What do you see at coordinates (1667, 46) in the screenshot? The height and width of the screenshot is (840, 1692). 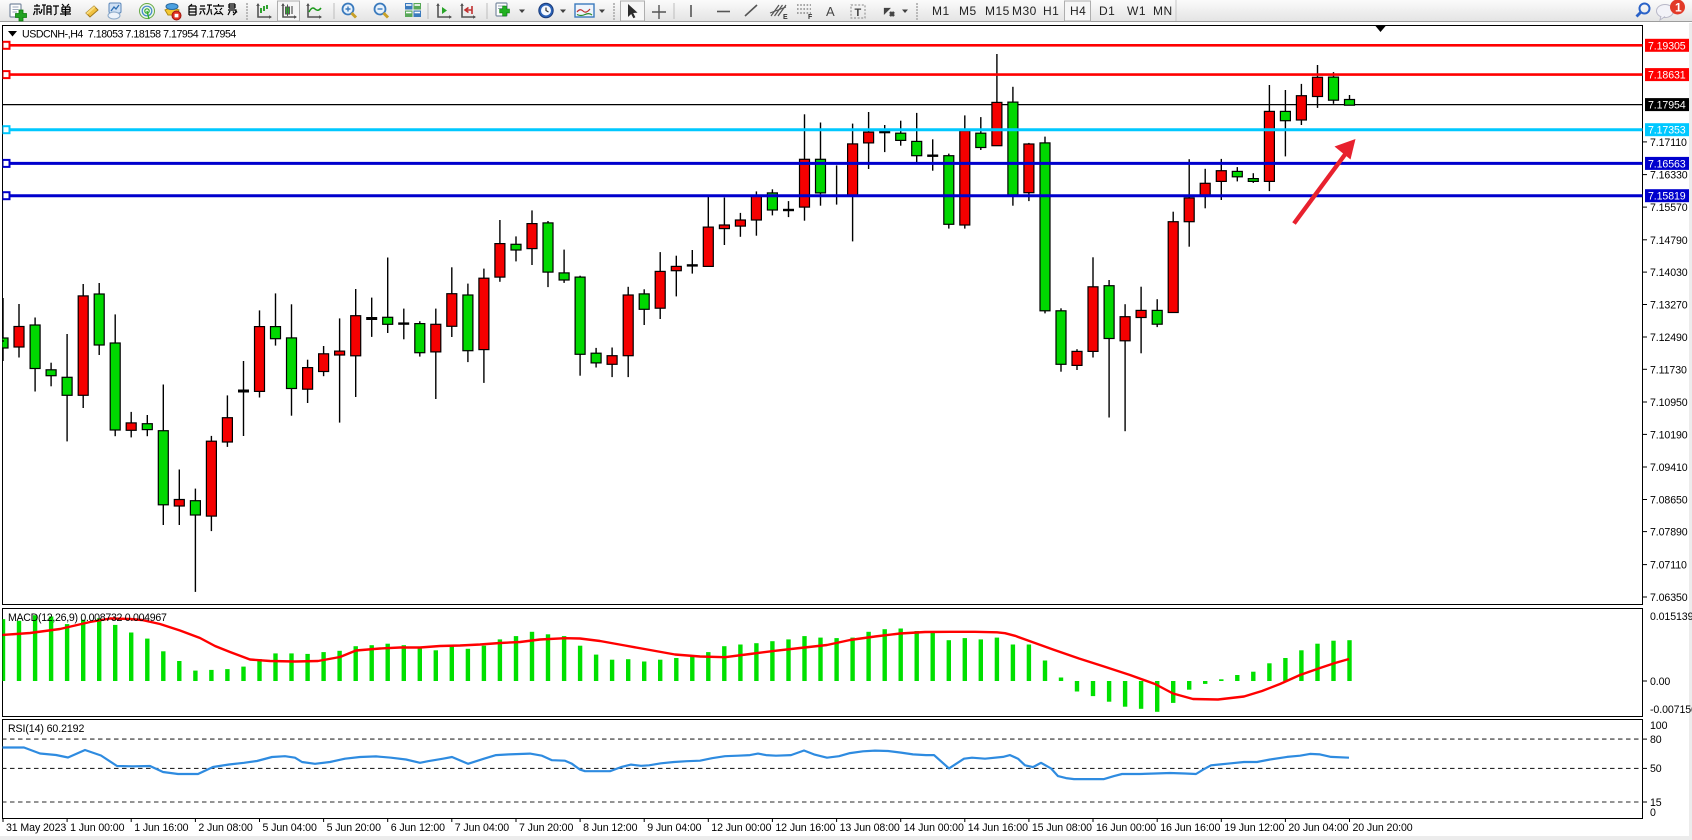 I see `svg-text: 7.19305` at bounding box center [1667, 46].